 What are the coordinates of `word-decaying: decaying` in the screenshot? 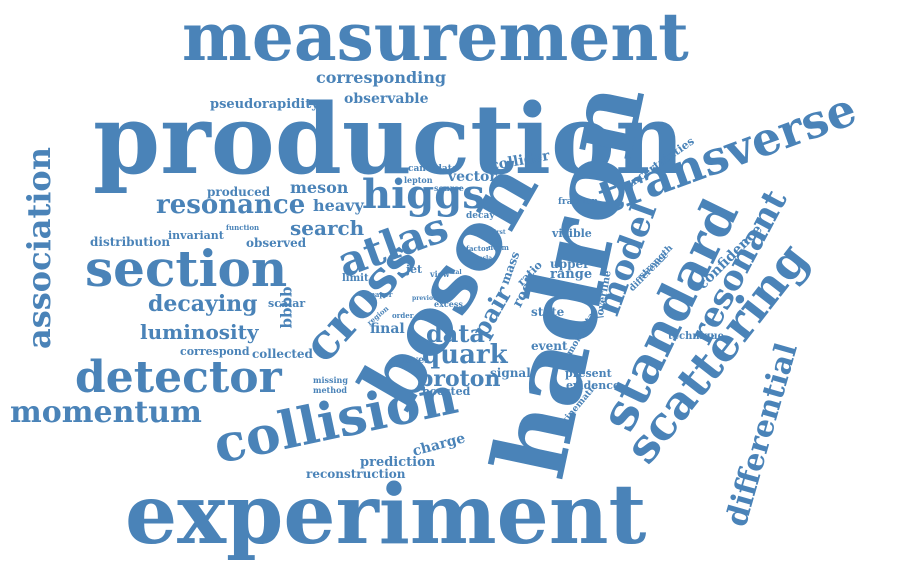 It's located at (203, 304).